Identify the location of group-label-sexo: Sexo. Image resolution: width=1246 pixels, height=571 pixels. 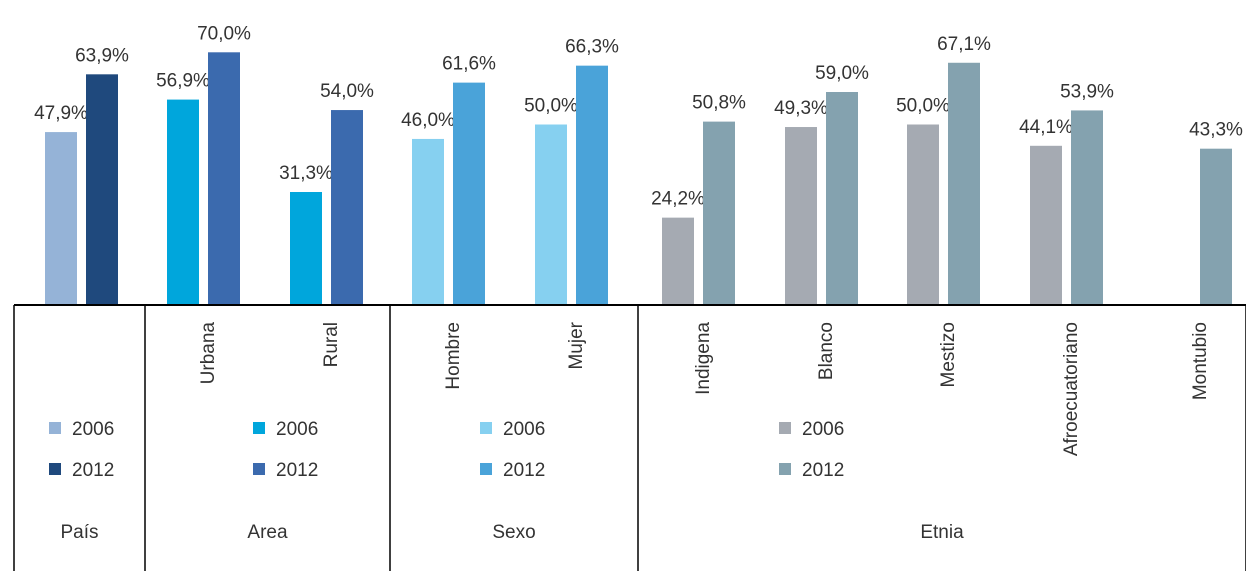
(513, 532).